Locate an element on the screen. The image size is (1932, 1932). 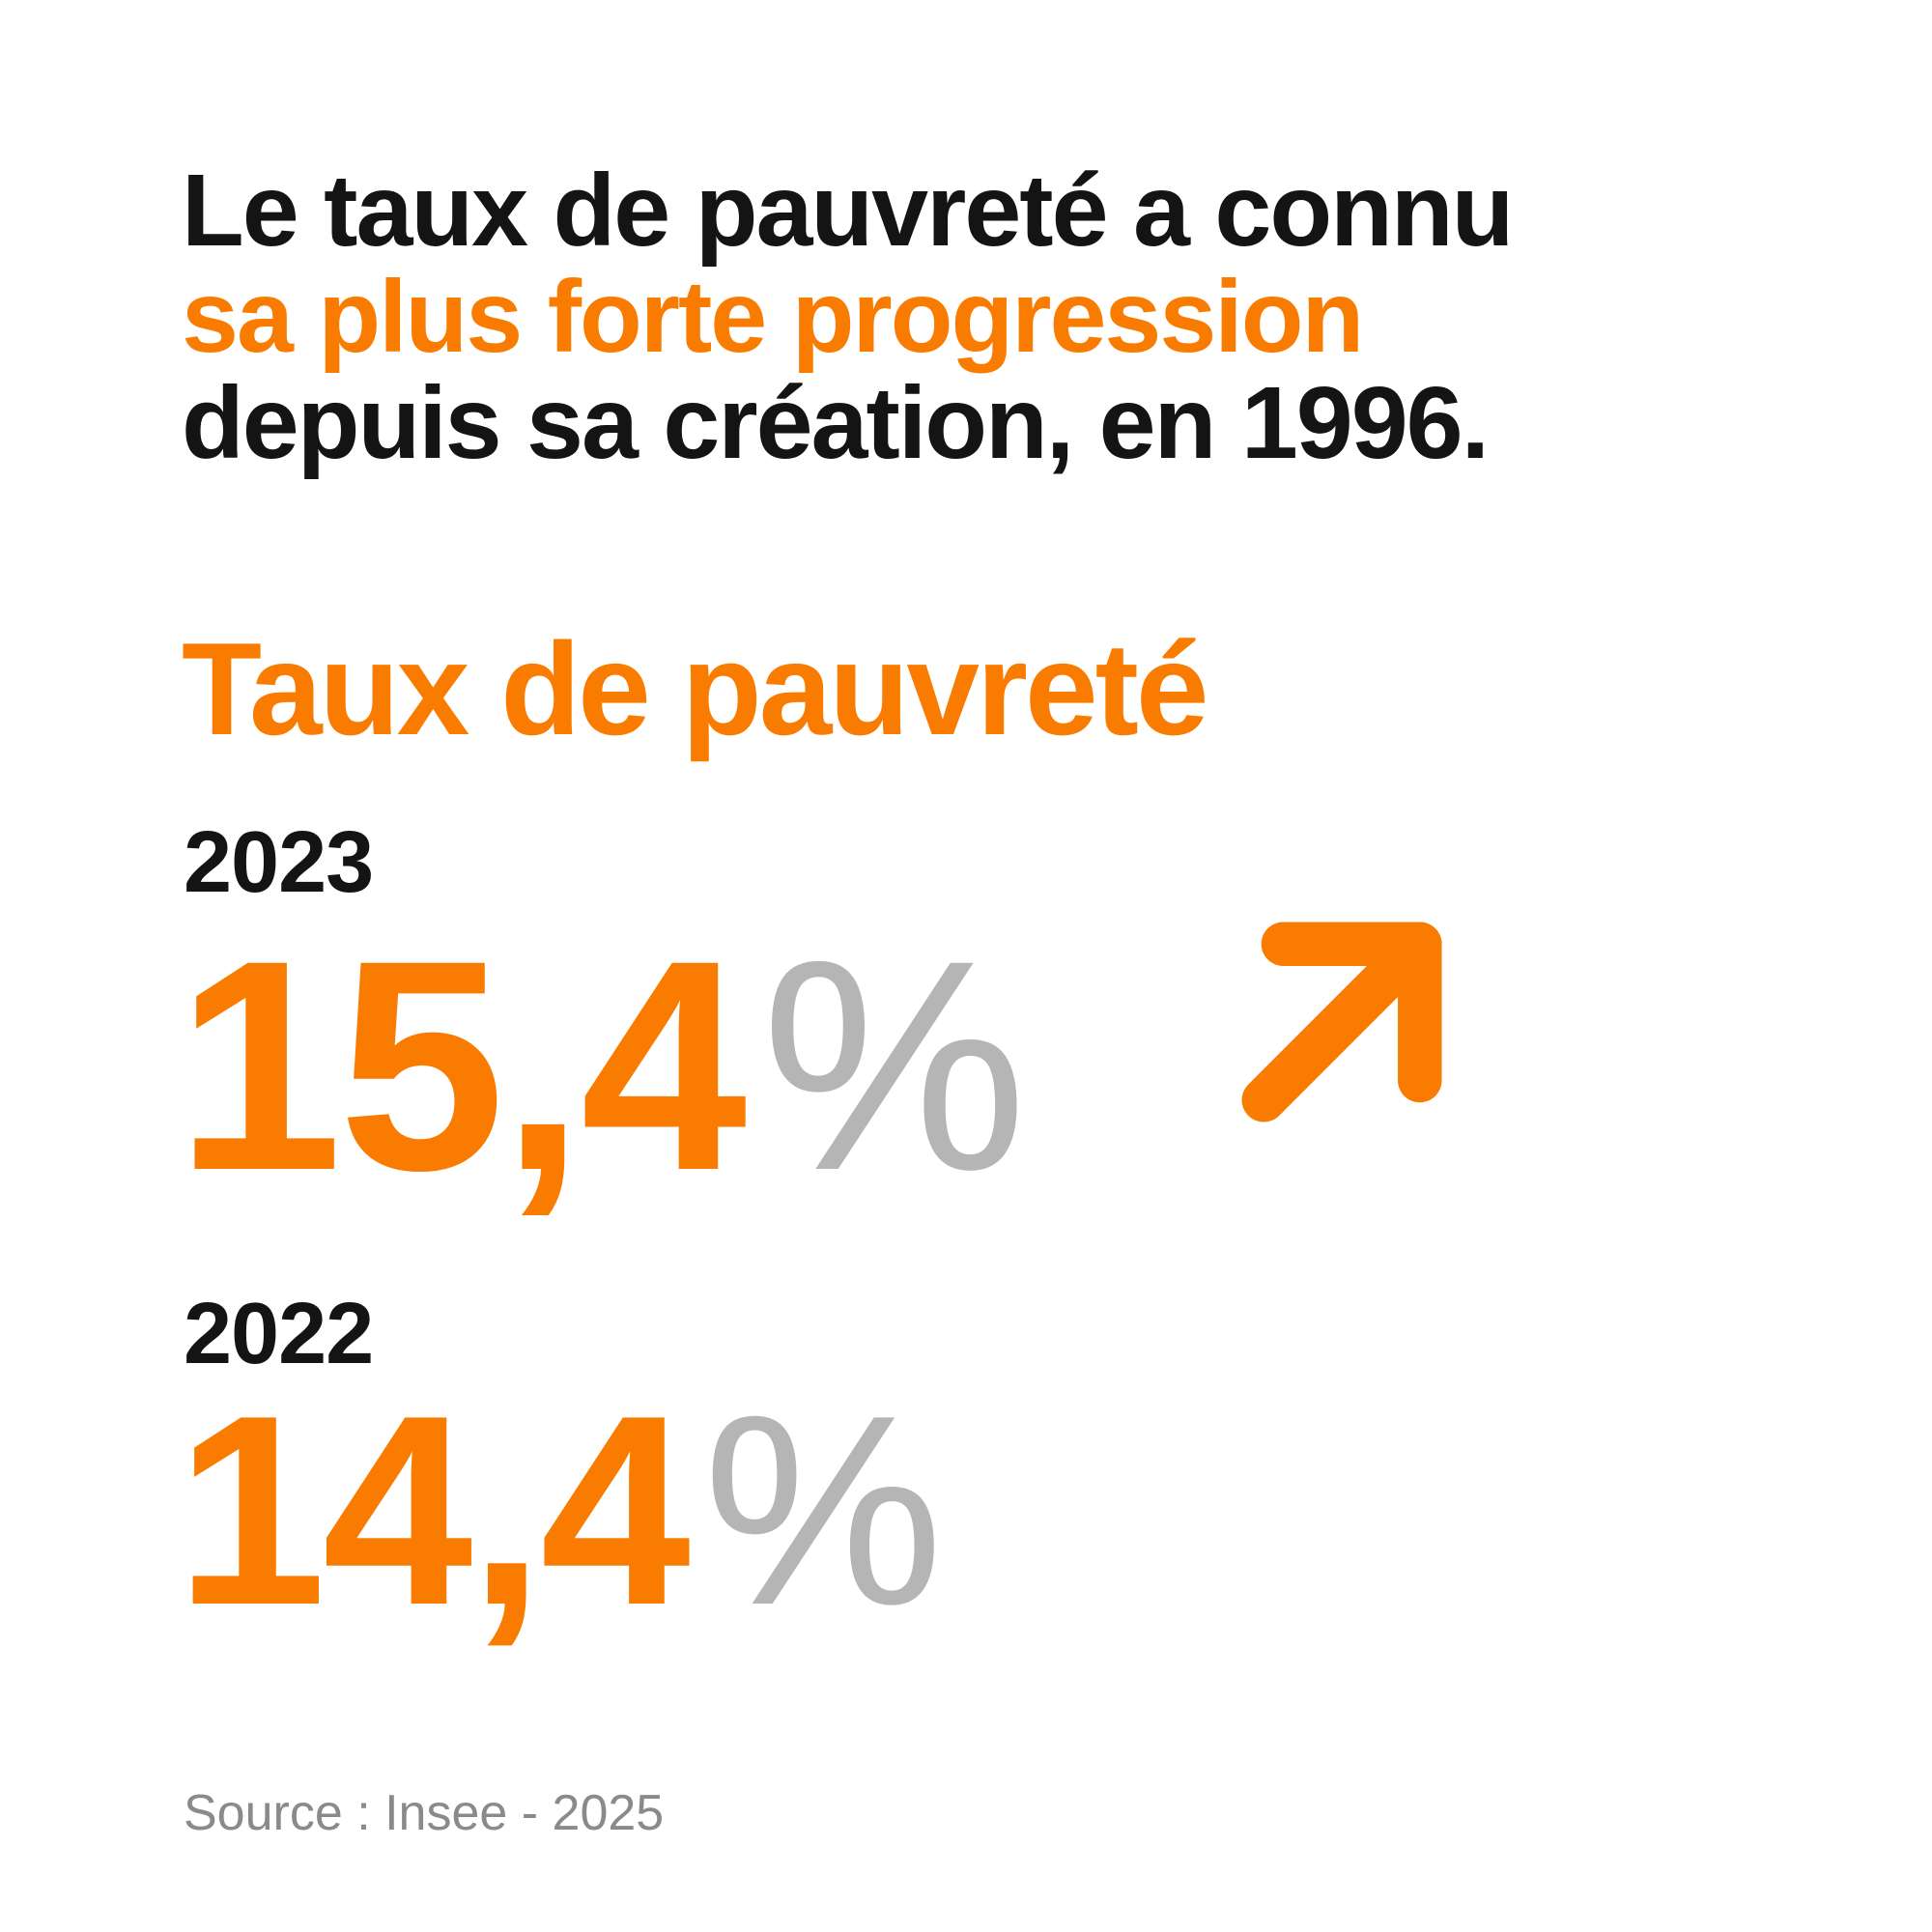
poverty-rate-value-2022: 14,4 is located at coordinates (433, 1511).